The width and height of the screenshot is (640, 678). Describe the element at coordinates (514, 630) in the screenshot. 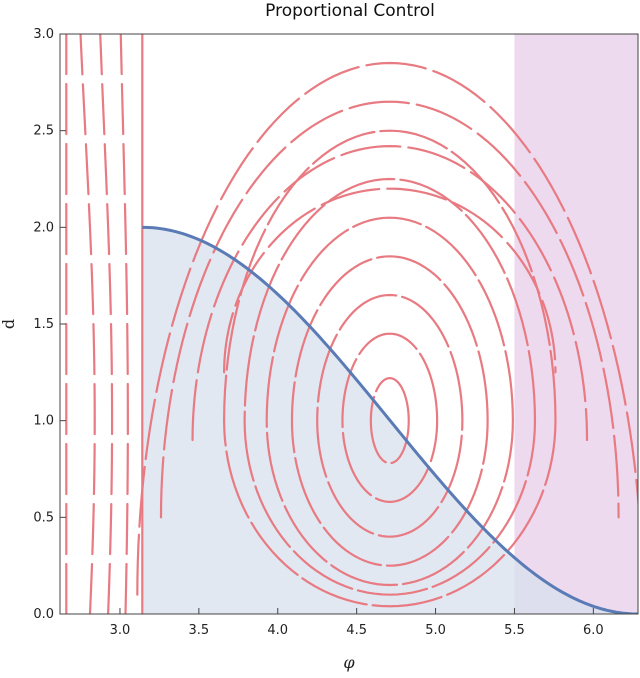

I see `x-tick-label-5: 5.5` at that location.